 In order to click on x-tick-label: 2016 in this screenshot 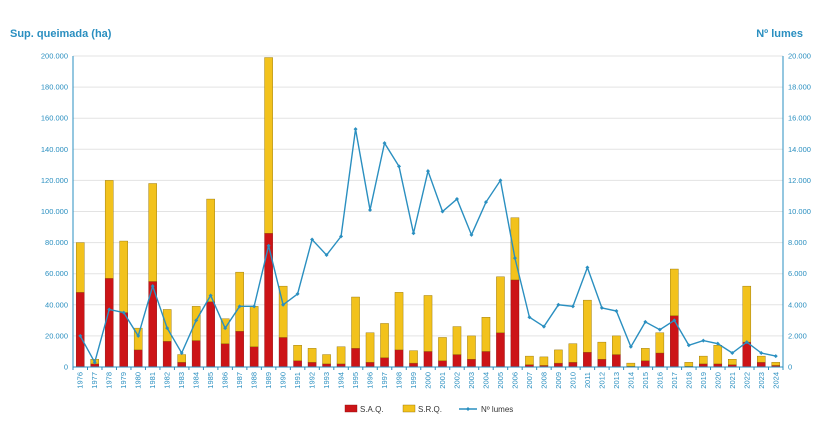, I will do `click(659, 380)`.